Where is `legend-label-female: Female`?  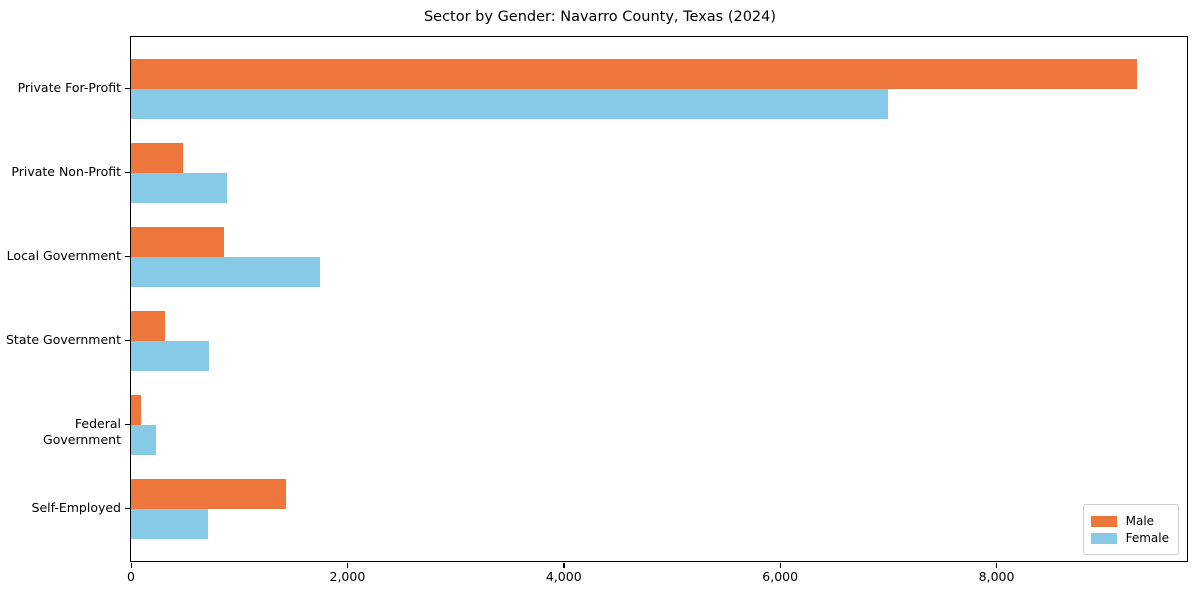 legend-label-female: Female is located at coordinates (1147, 538).